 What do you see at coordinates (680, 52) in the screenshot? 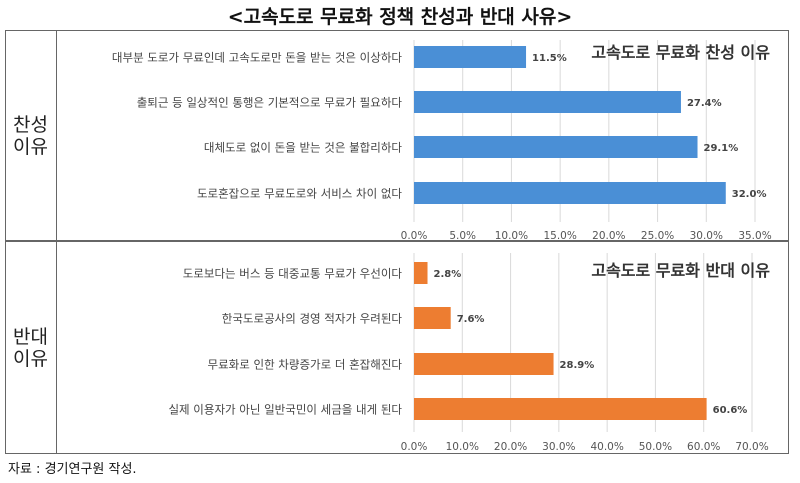
I see `pro-chart-title: 고속도로 무료화 찬성 이유` at bounding box center [680, 52].